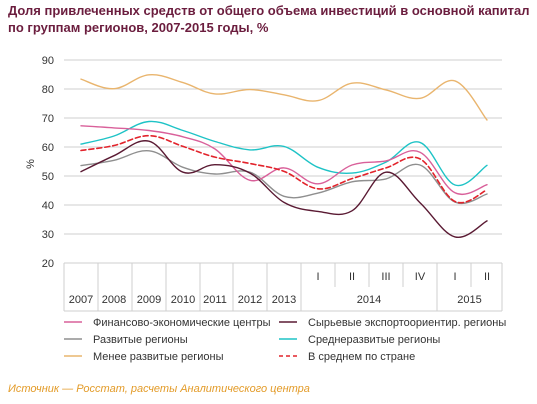  Describe the element at coordinates (48, 61) in the screenshot. I see `y-tick-label: 90` at that location.